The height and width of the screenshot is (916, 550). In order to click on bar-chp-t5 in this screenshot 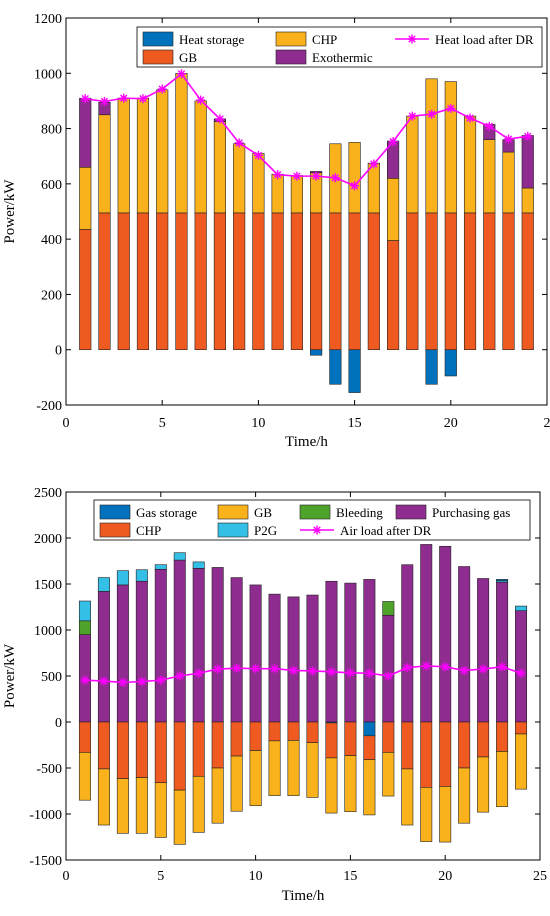, I will do `click(162, 151)`.